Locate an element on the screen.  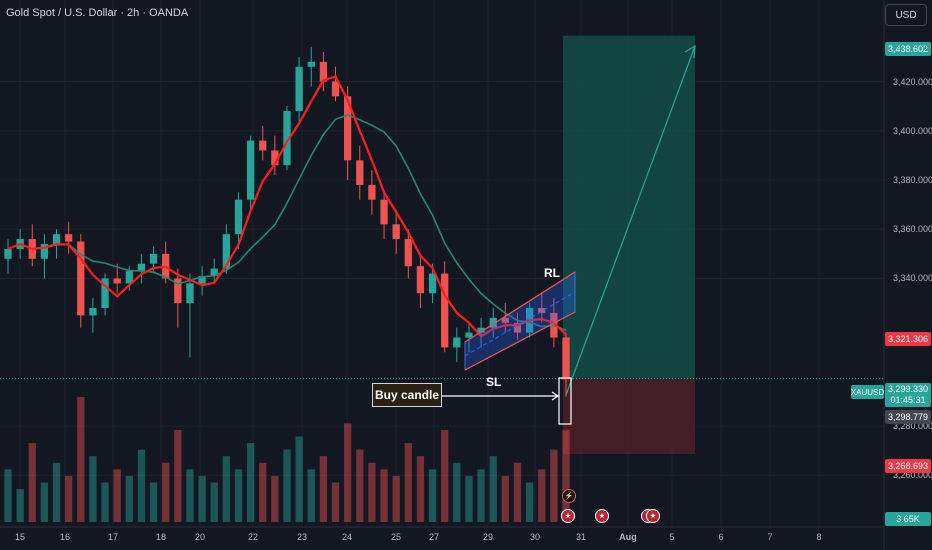
stop-loss-zone is located at coordinates (629, 416).